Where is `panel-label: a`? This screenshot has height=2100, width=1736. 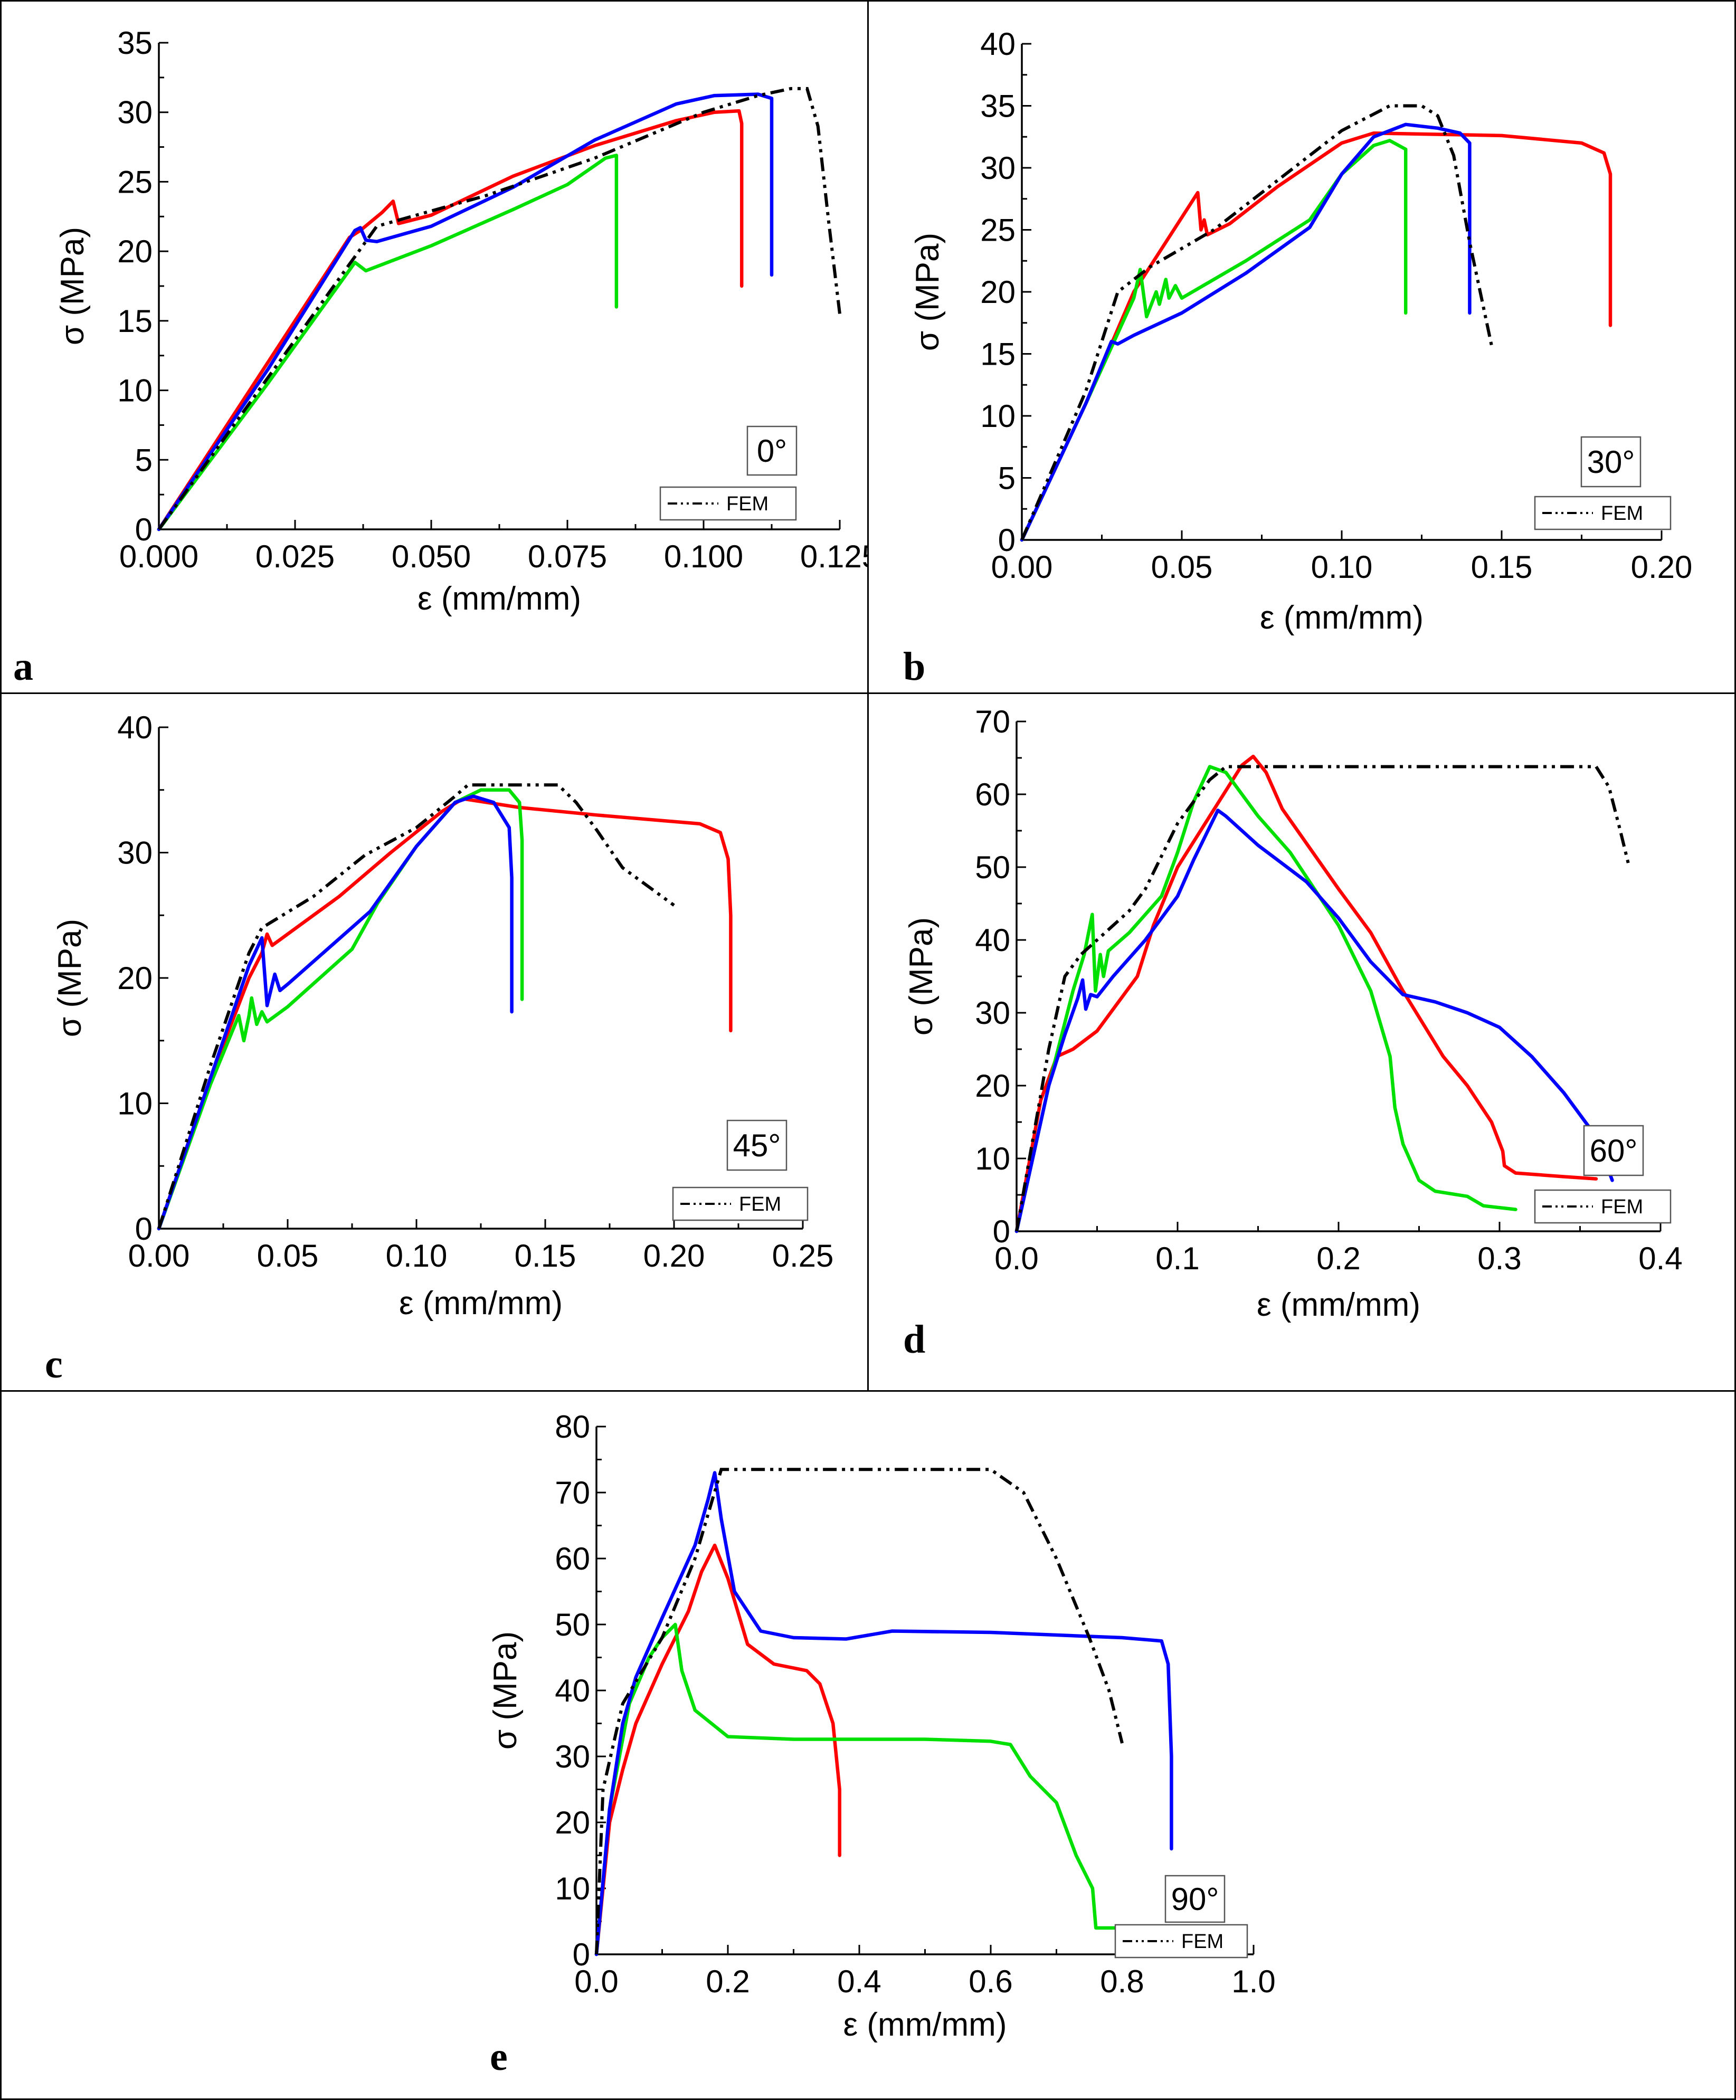 panel-label: a is located at coordinates (23, 666).